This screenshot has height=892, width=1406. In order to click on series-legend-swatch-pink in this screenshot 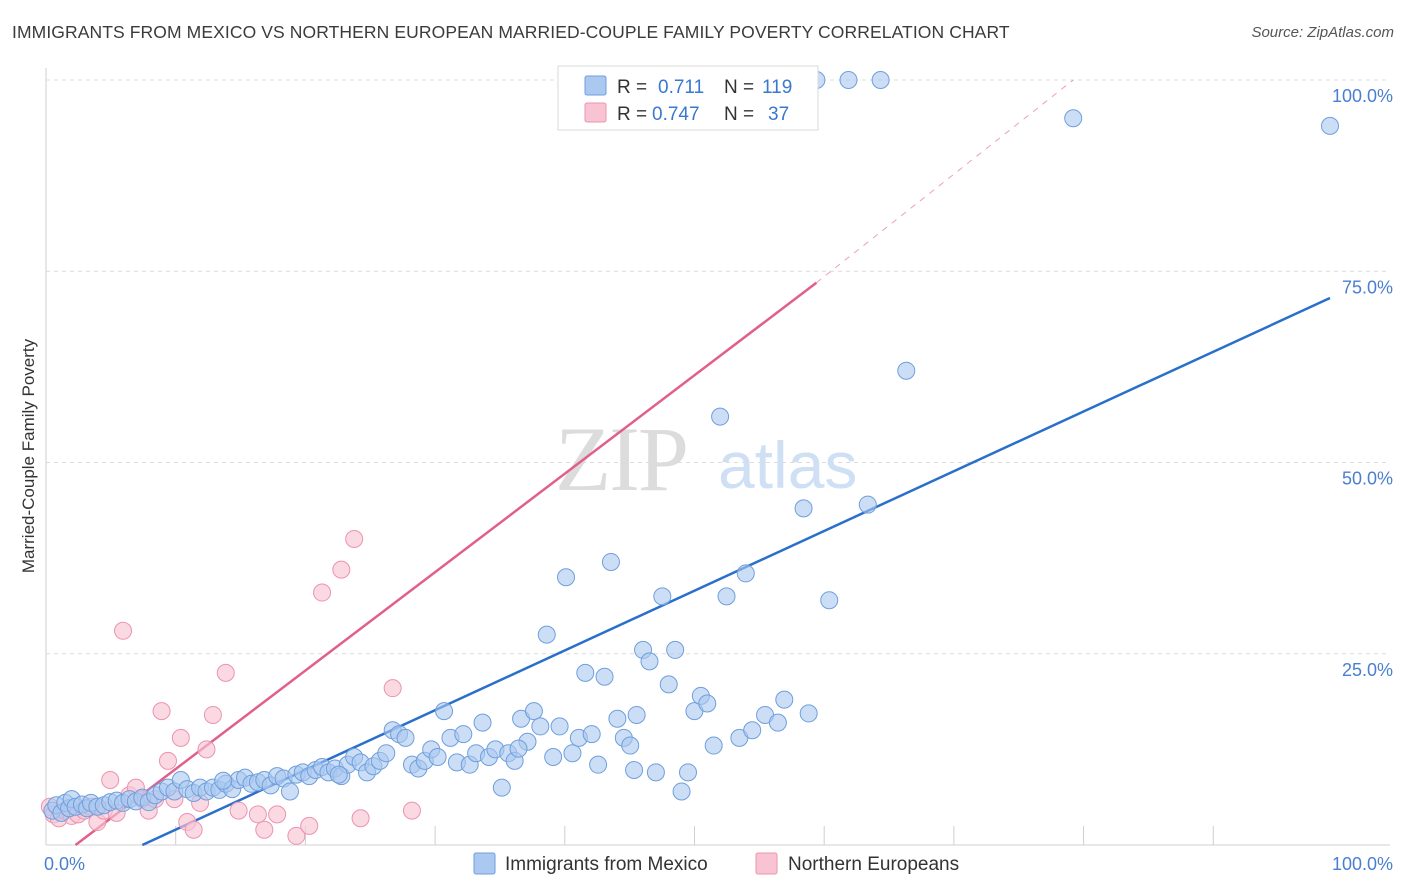, I will do `click(766, 863)`.